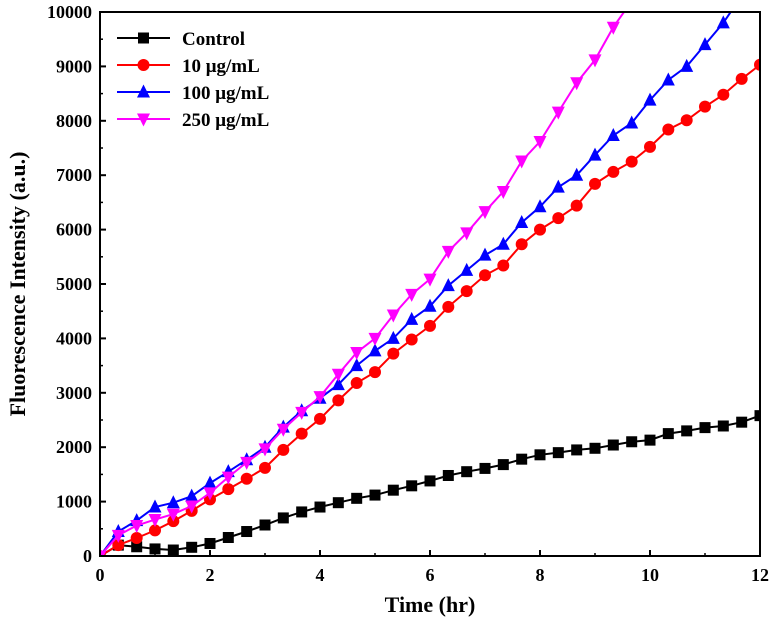 Image resolution: width=774 pixels, height=624 pixels. I want to click on y-tick-label: 1000, so click(74, 502).